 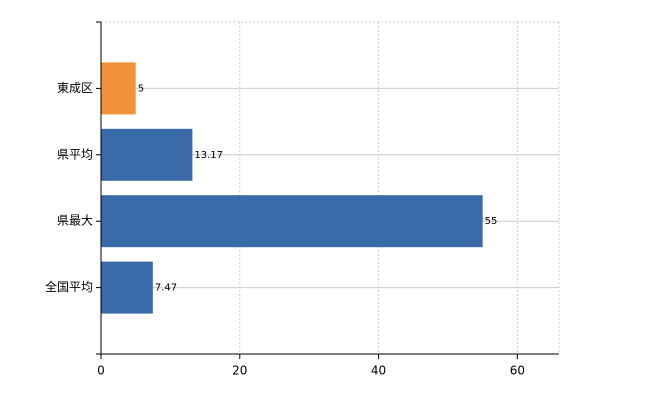 What do you see at coordinates (101, 371) in the screenshot?
I see `x-tick-label: 0` at bounding box center [101, 371].